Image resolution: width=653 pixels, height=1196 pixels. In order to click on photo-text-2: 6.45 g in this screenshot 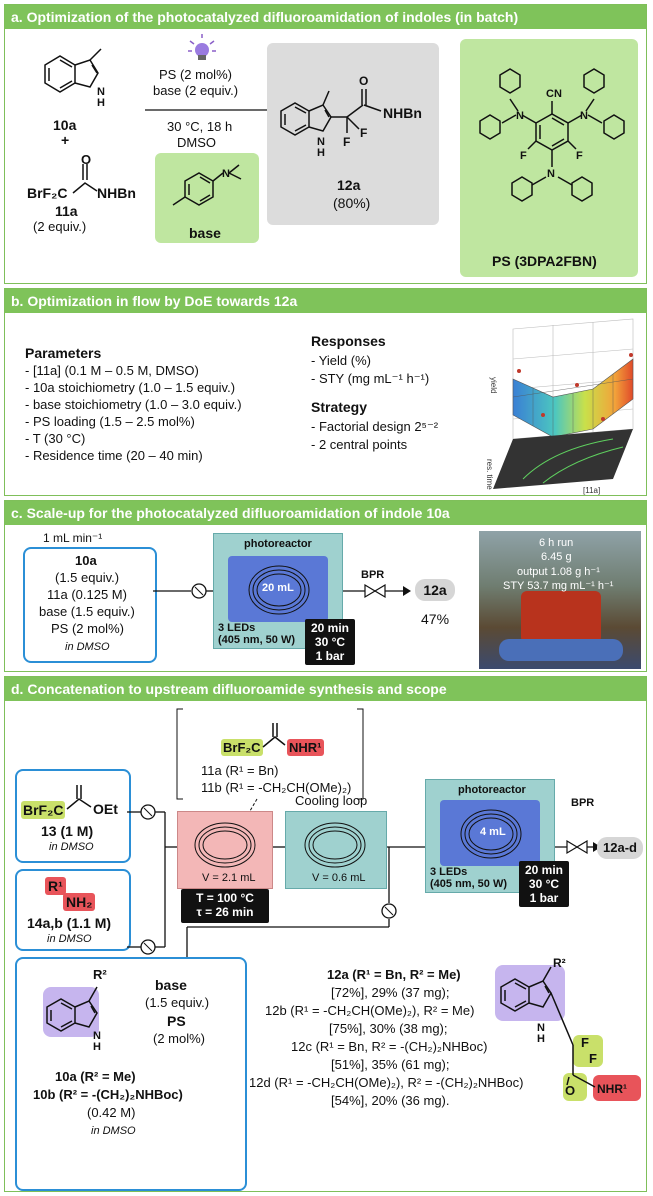, I will do `click(556, 557)`.